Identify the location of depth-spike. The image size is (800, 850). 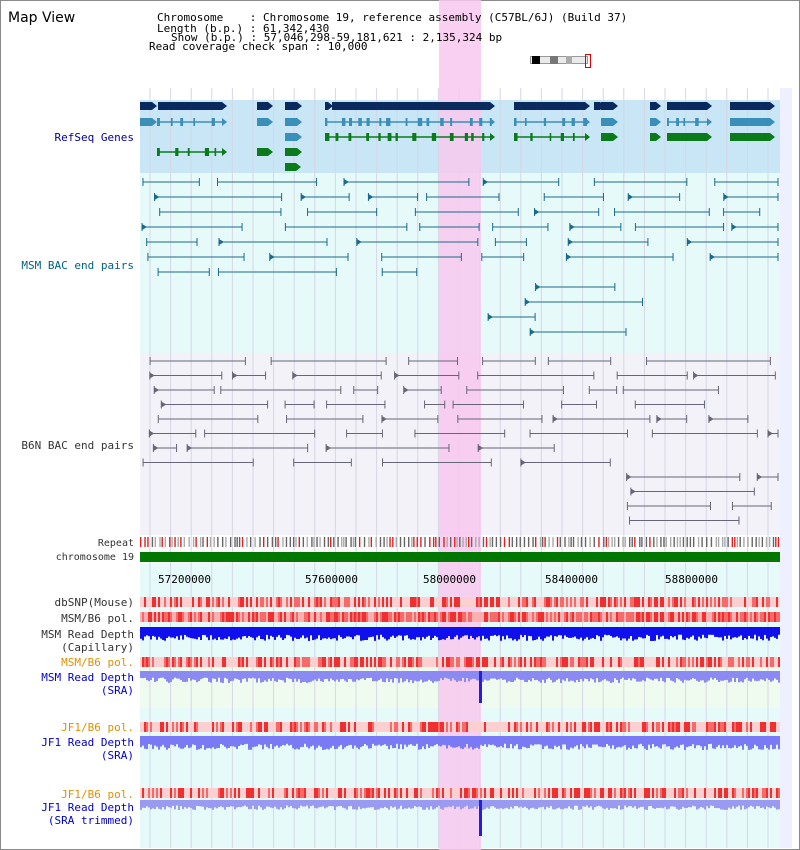
(480, 818).